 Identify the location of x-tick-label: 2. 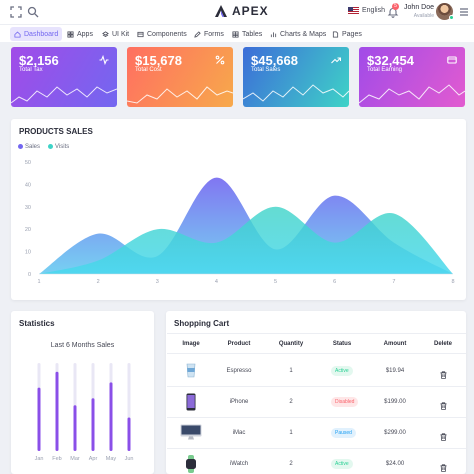
(98, 282).